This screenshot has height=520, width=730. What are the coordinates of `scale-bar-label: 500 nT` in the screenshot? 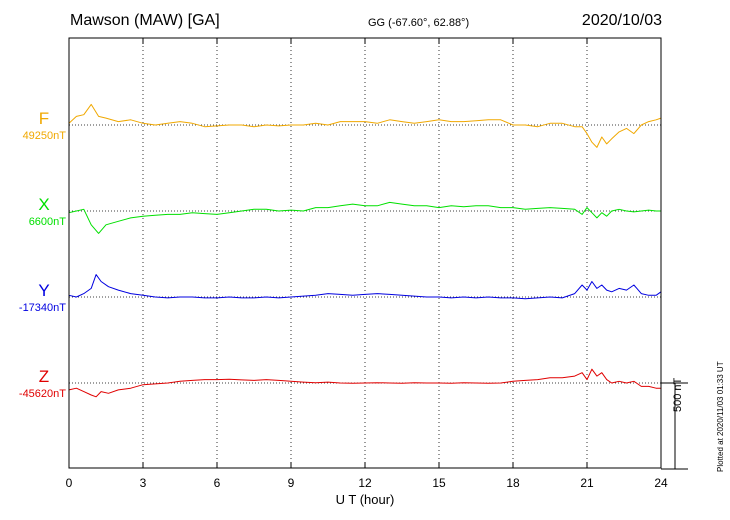 It's located at (678, 394).